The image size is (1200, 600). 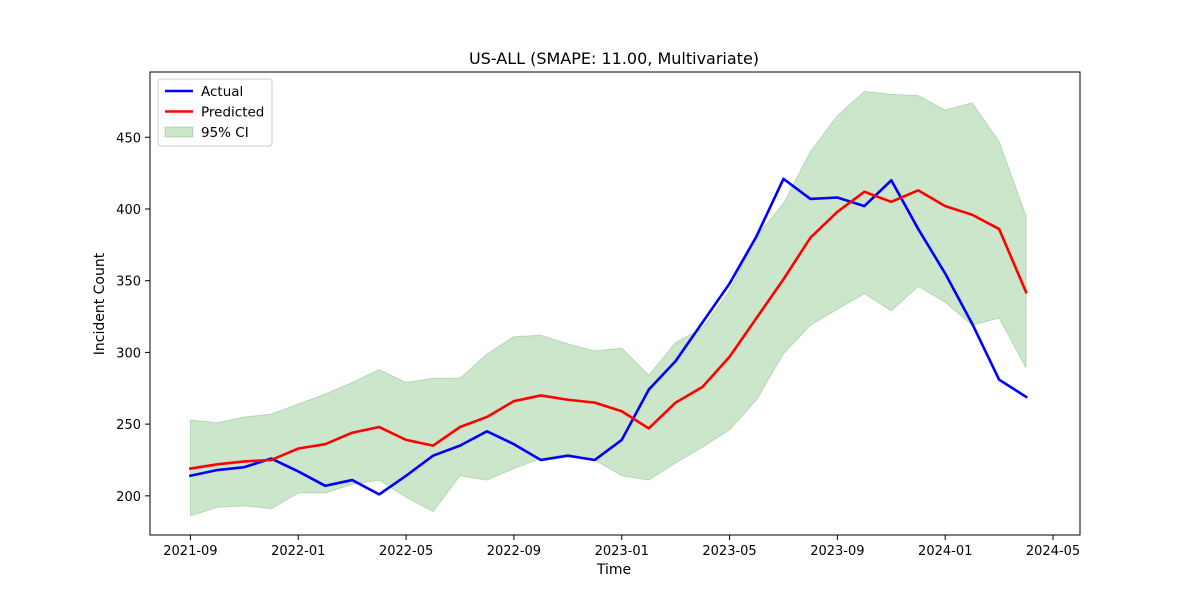 I want to click on legend-swatch-95-ci, so click(x=179, y=132).